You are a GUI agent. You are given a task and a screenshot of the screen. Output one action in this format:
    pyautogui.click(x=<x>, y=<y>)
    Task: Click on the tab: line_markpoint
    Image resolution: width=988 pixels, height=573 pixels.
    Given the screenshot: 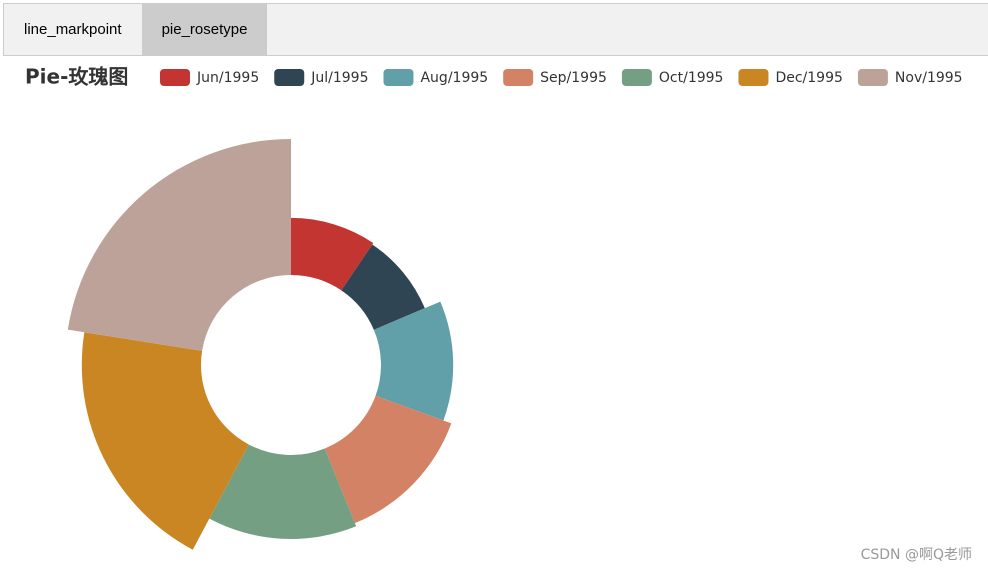 What is the action you would take?
    pyautogui.click(x=73, y=29)
    